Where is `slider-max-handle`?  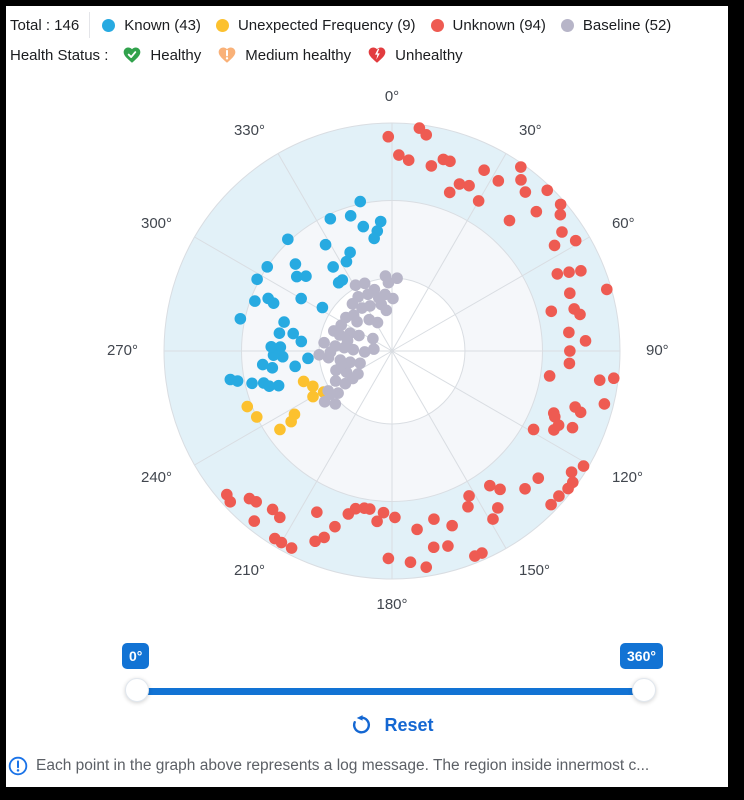
slider-max-handle is located at coordinates (644, 690).